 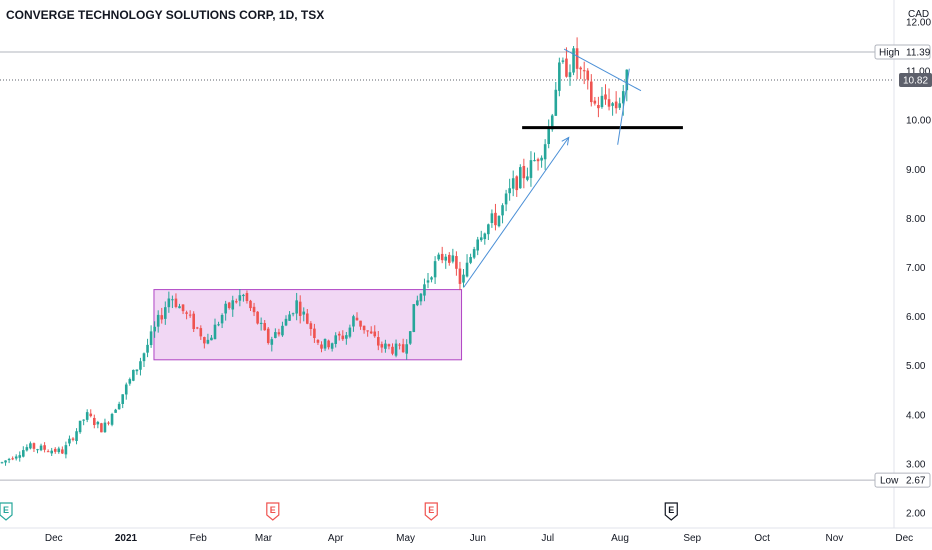 I want to click on price-tick-label: 5.00, so click(x=916, y=366).